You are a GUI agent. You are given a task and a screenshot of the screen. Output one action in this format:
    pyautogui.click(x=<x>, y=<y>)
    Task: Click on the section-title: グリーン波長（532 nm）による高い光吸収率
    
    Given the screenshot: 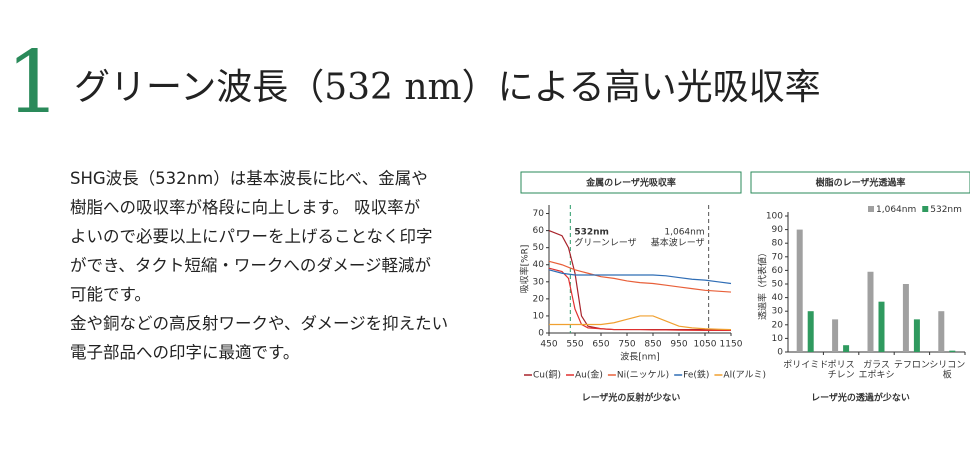 What is the action you would take?
    pyautogui.click(x=447, y=87)
    